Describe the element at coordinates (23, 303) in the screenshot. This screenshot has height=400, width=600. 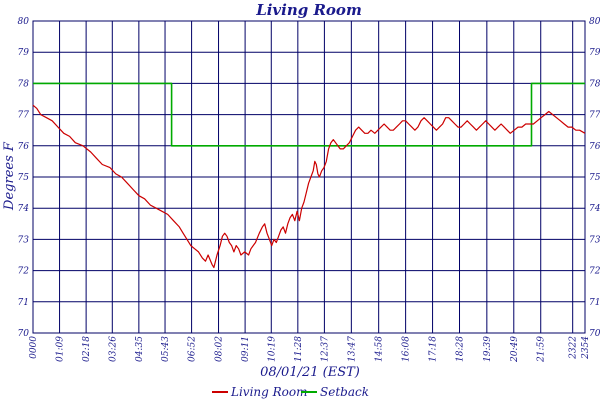
I see `y-tick-label: 71` at that location.